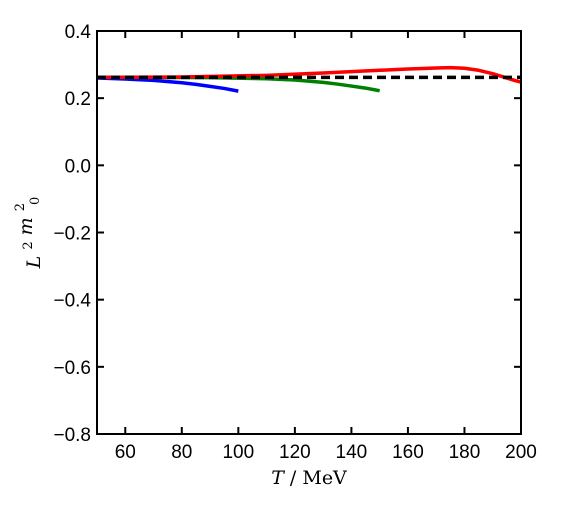 This screenshot has width=563, height=513. What do you see at coordinates (521, 452) in the screenshot?
I see `x-tick-label-7: 200` at bounding box center [521, 452].